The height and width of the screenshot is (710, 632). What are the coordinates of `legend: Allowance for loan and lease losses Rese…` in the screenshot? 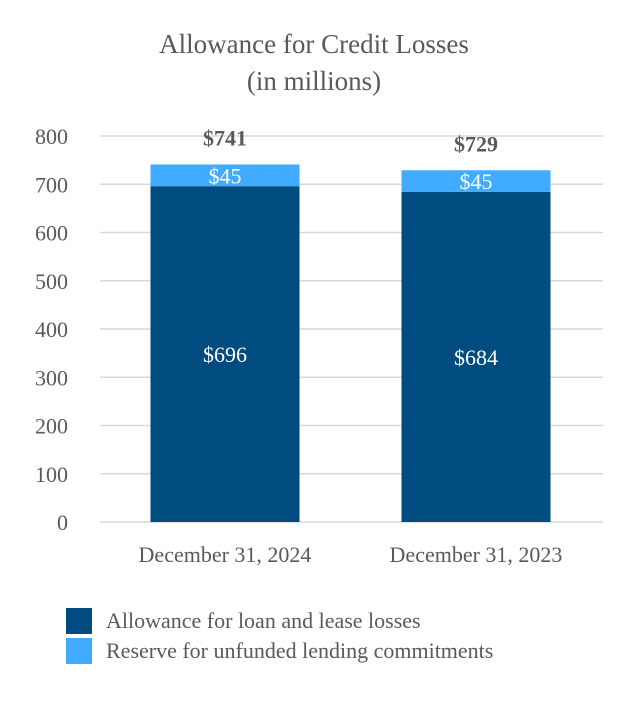 It's located at (279, 636).